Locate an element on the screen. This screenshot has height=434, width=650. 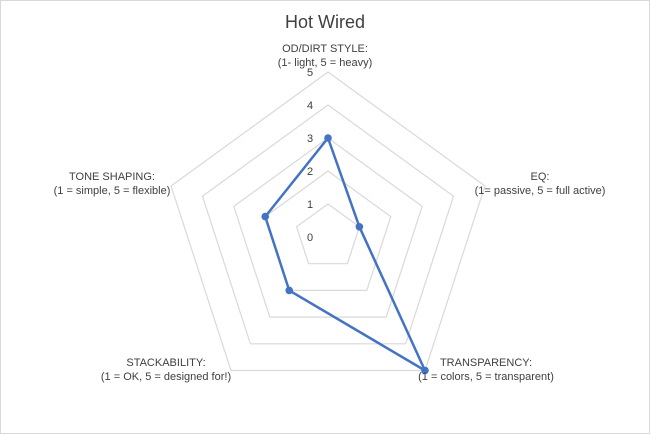
axis-label-title: TRANSPARENCY: is located at coordinates (486, 363).